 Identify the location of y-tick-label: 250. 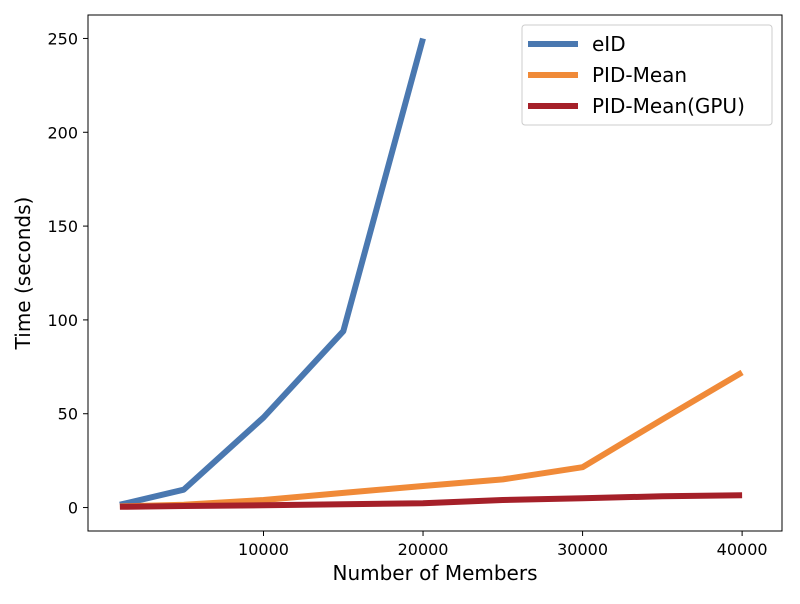
(62, 38).